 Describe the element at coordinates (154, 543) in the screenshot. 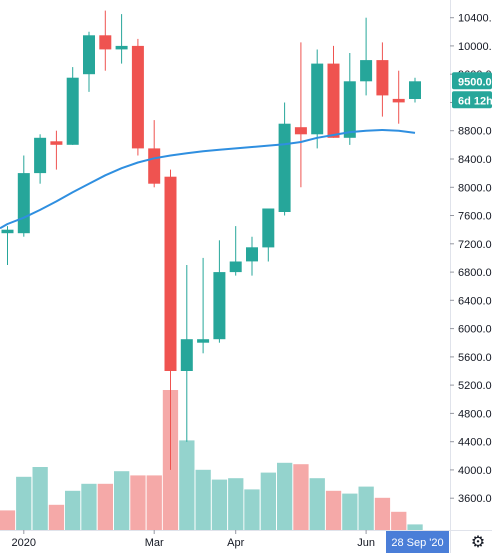

I see `time-tick-label: Mar` at that location.